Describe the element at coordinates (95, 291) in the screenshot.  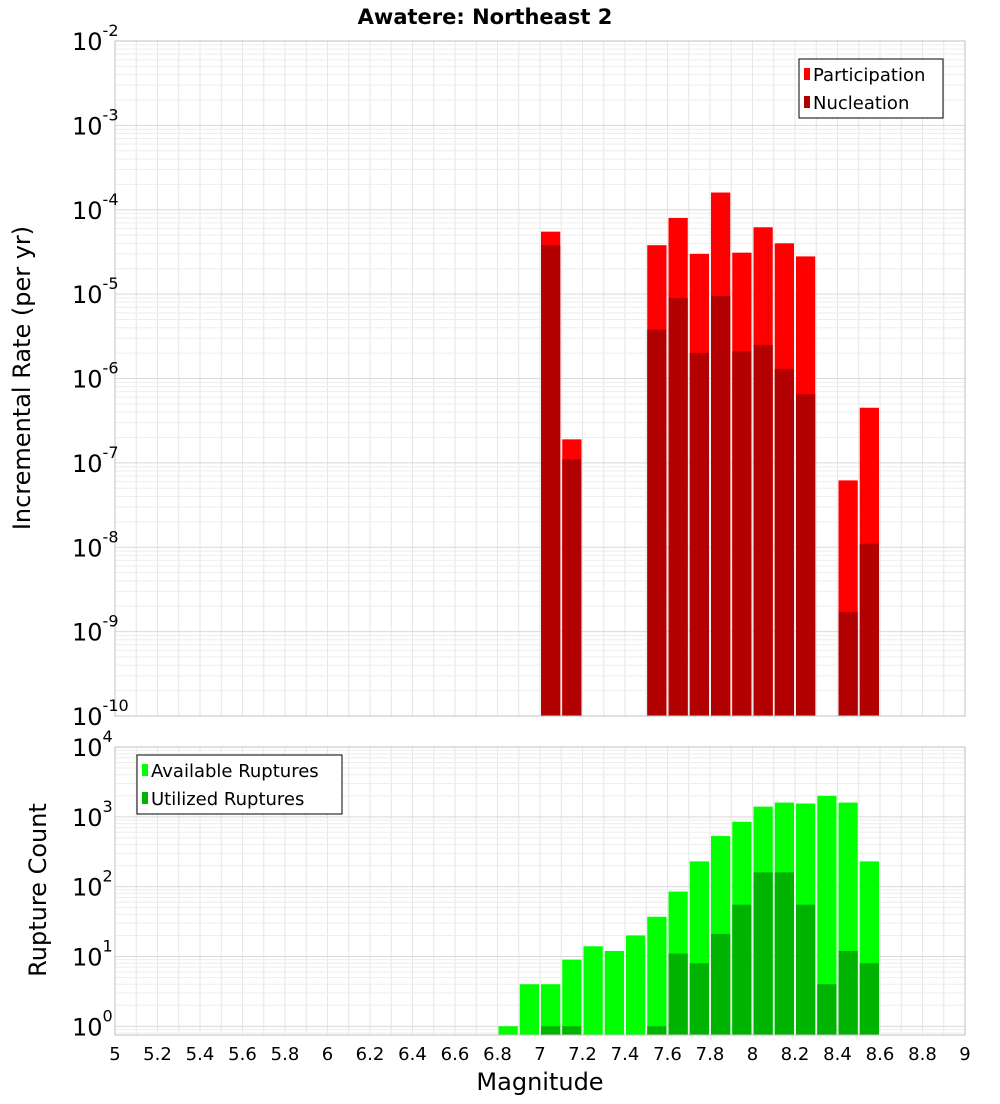
I see `top-y-tick-label: 10⁻⁵` at that location.